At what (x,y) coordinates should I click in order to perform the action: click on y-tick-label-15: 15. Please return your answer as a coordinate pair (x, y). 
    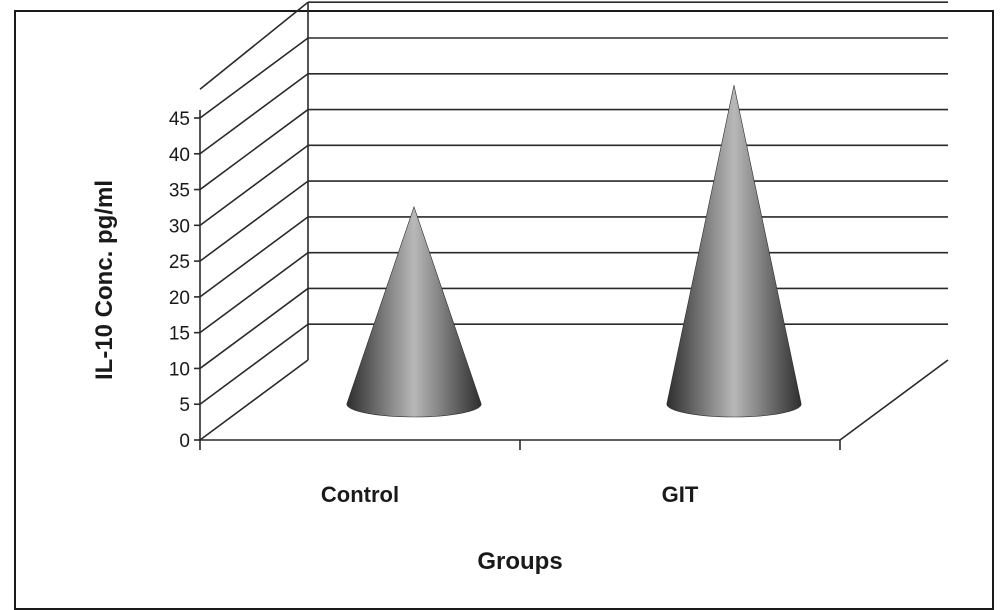
    Looking at the image, I should click on (179, 334).